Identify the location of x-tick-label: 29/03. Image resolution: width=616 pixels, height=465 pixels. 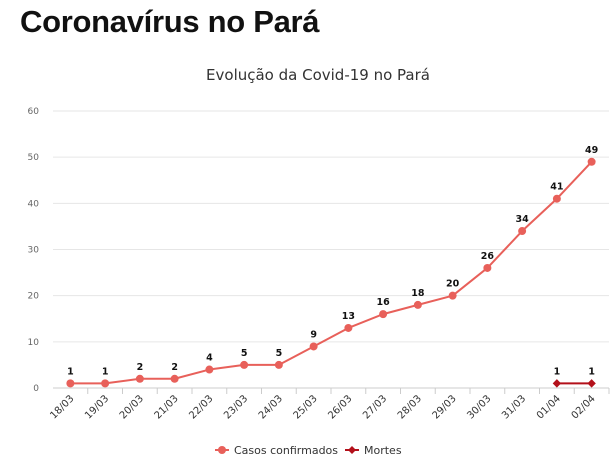
(445, 407).